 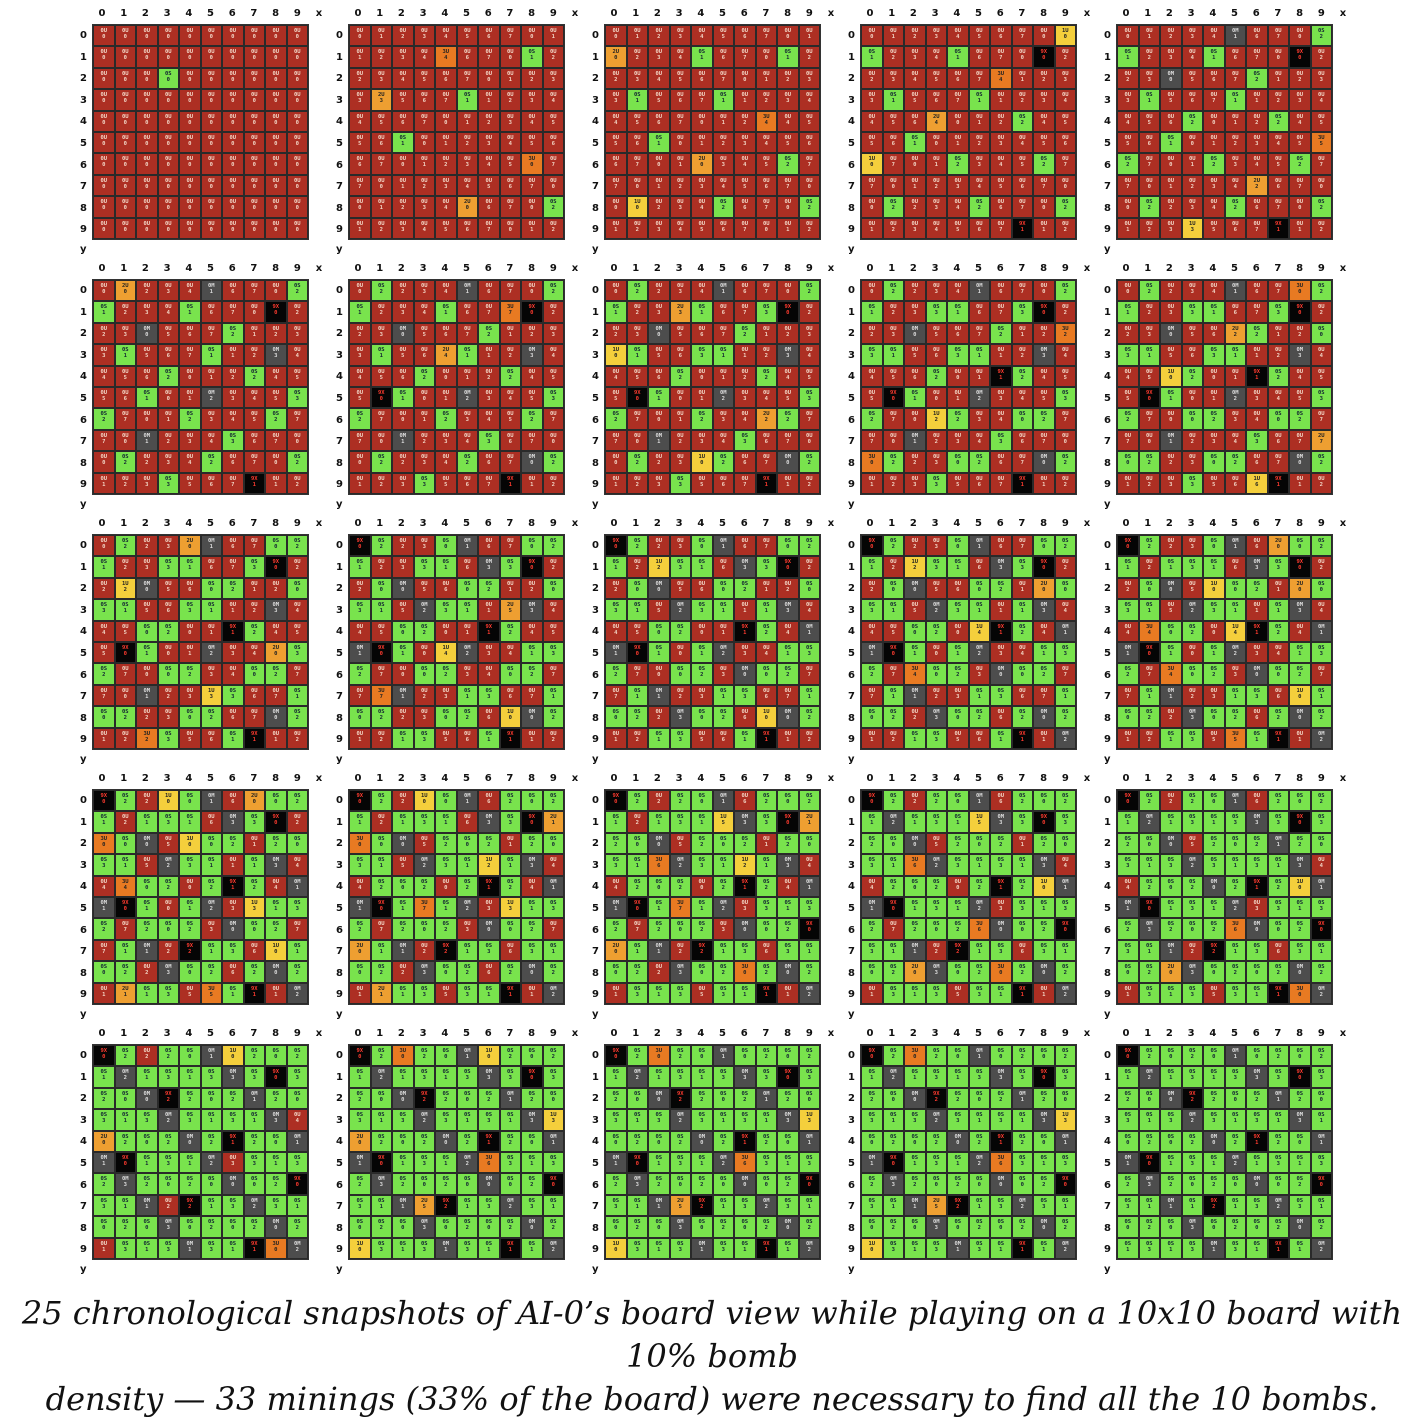 What do you see at coordinates (1065, 100) in the screenshot?
I see `board-cell: 0U 4` at bounding box center [1065, 100].